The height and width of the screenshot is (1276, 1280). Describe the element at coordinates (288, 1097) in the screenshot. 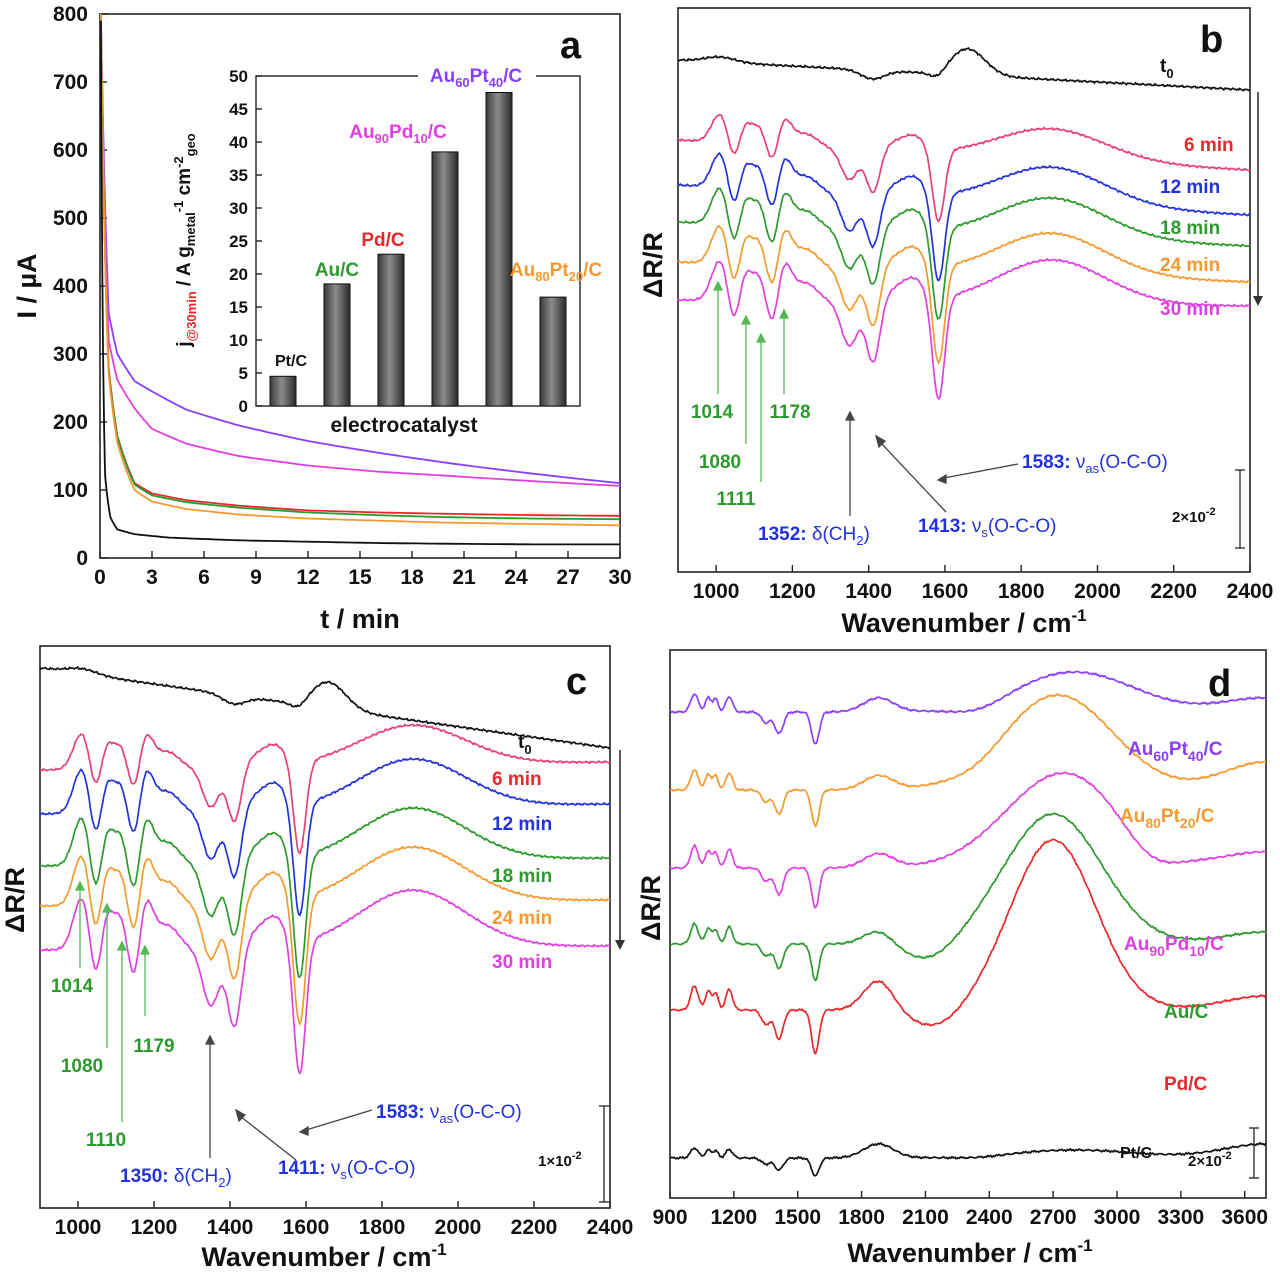

I see `panel-c-band-arrows` at that location.